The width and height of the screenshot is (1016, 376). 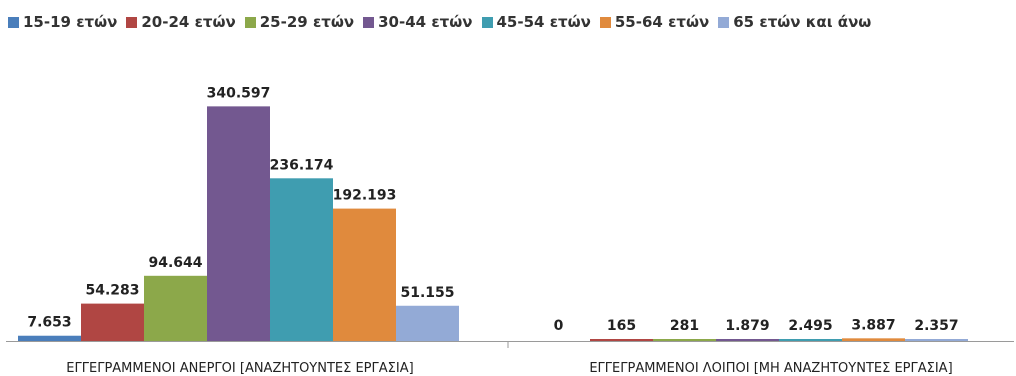 I want to click on legend-item: 65 ετών και άνω, so click(x=794, y=22).